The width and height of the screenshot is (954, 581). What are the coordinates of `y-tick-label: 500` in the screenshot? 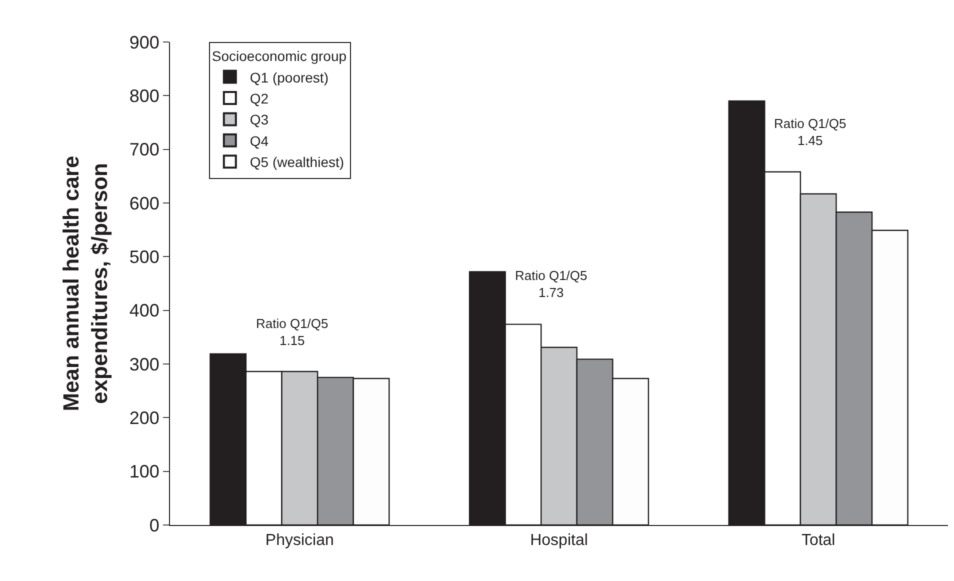 It's located at (144, 256).